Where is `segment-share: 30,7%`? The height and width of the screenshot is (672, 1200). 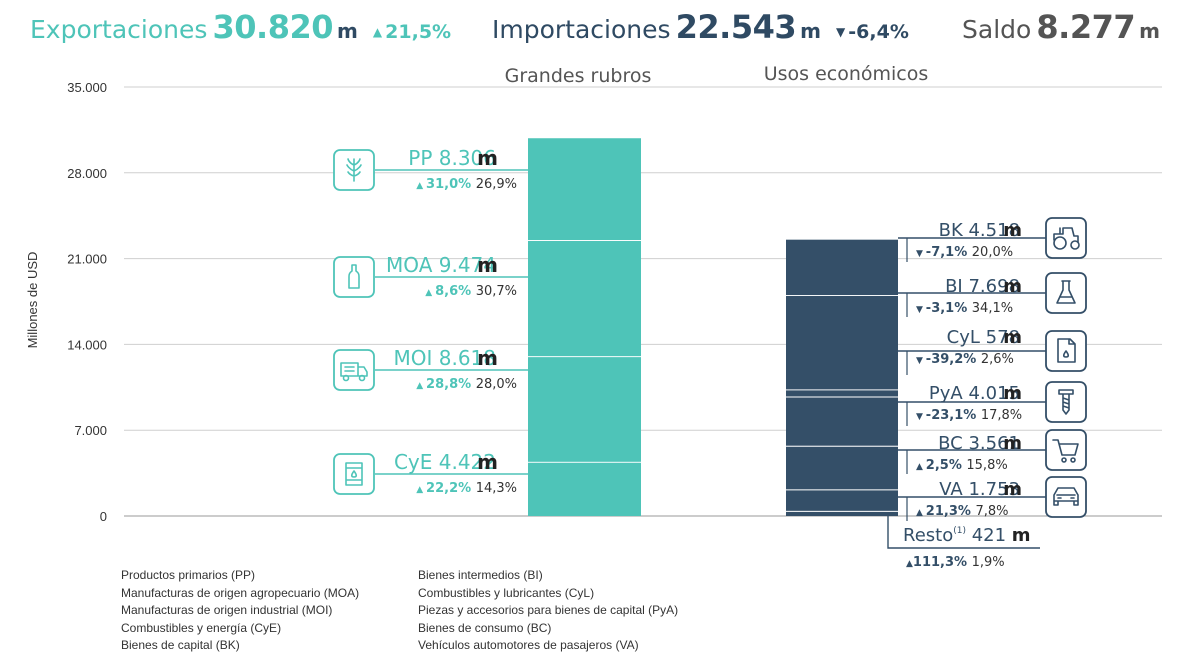 segment-share: 30,7% is located at coordinates (496, 291).